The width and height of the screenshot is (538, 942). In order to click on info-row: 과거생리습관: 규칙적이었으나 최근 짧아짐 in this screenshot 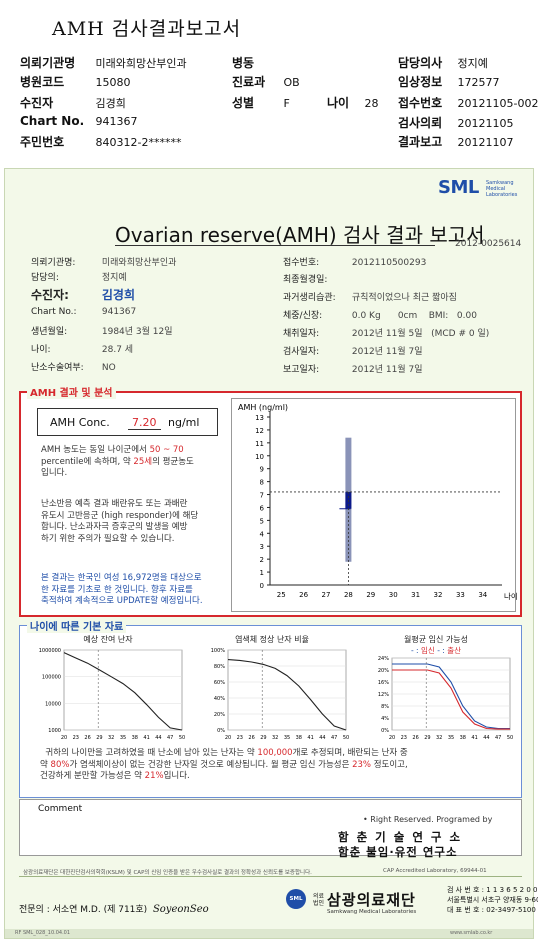, I will do `click(370, 296)`.